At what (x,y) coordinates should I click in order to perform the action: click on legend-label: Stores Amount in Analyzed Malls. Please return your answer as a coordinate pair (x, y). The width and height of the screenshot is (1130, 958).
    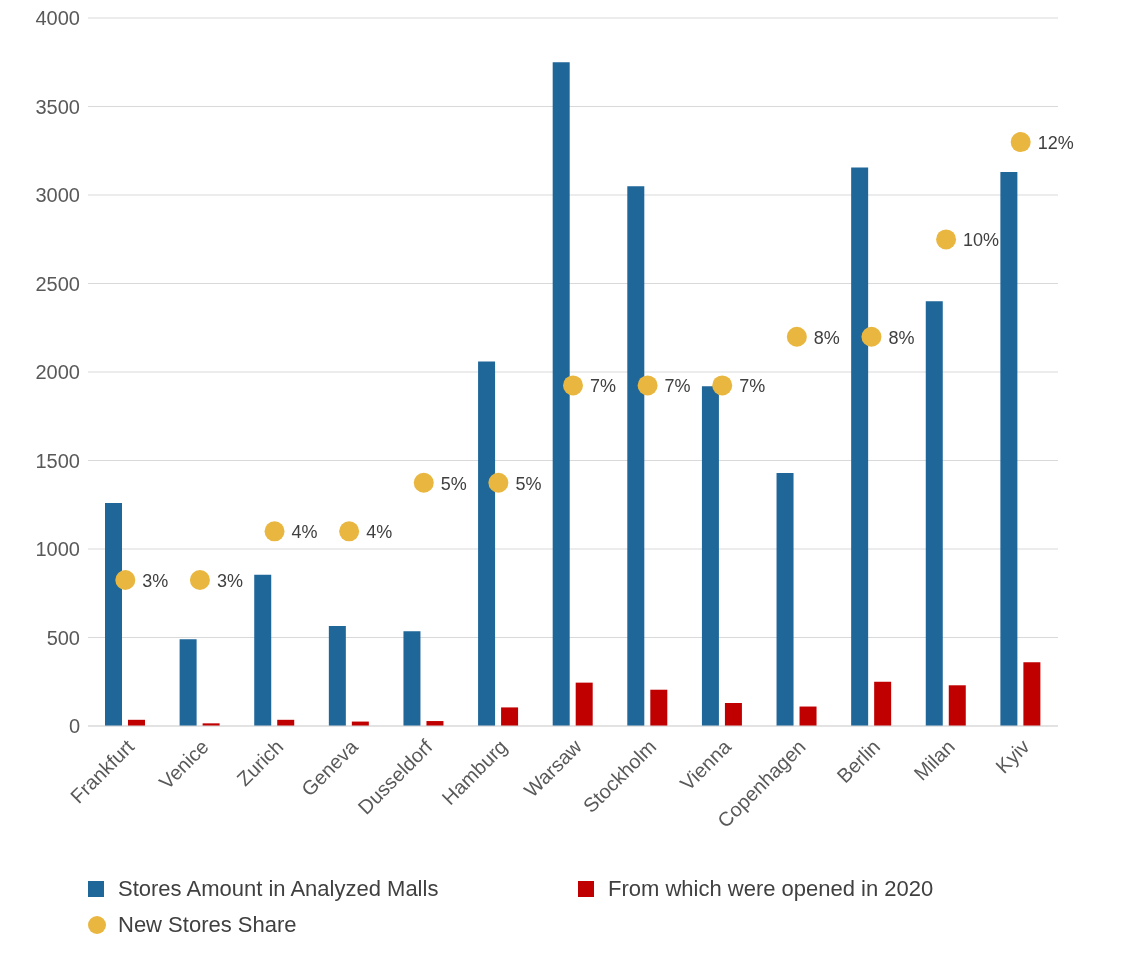
    Looking at the image, I should click on (278, 889).